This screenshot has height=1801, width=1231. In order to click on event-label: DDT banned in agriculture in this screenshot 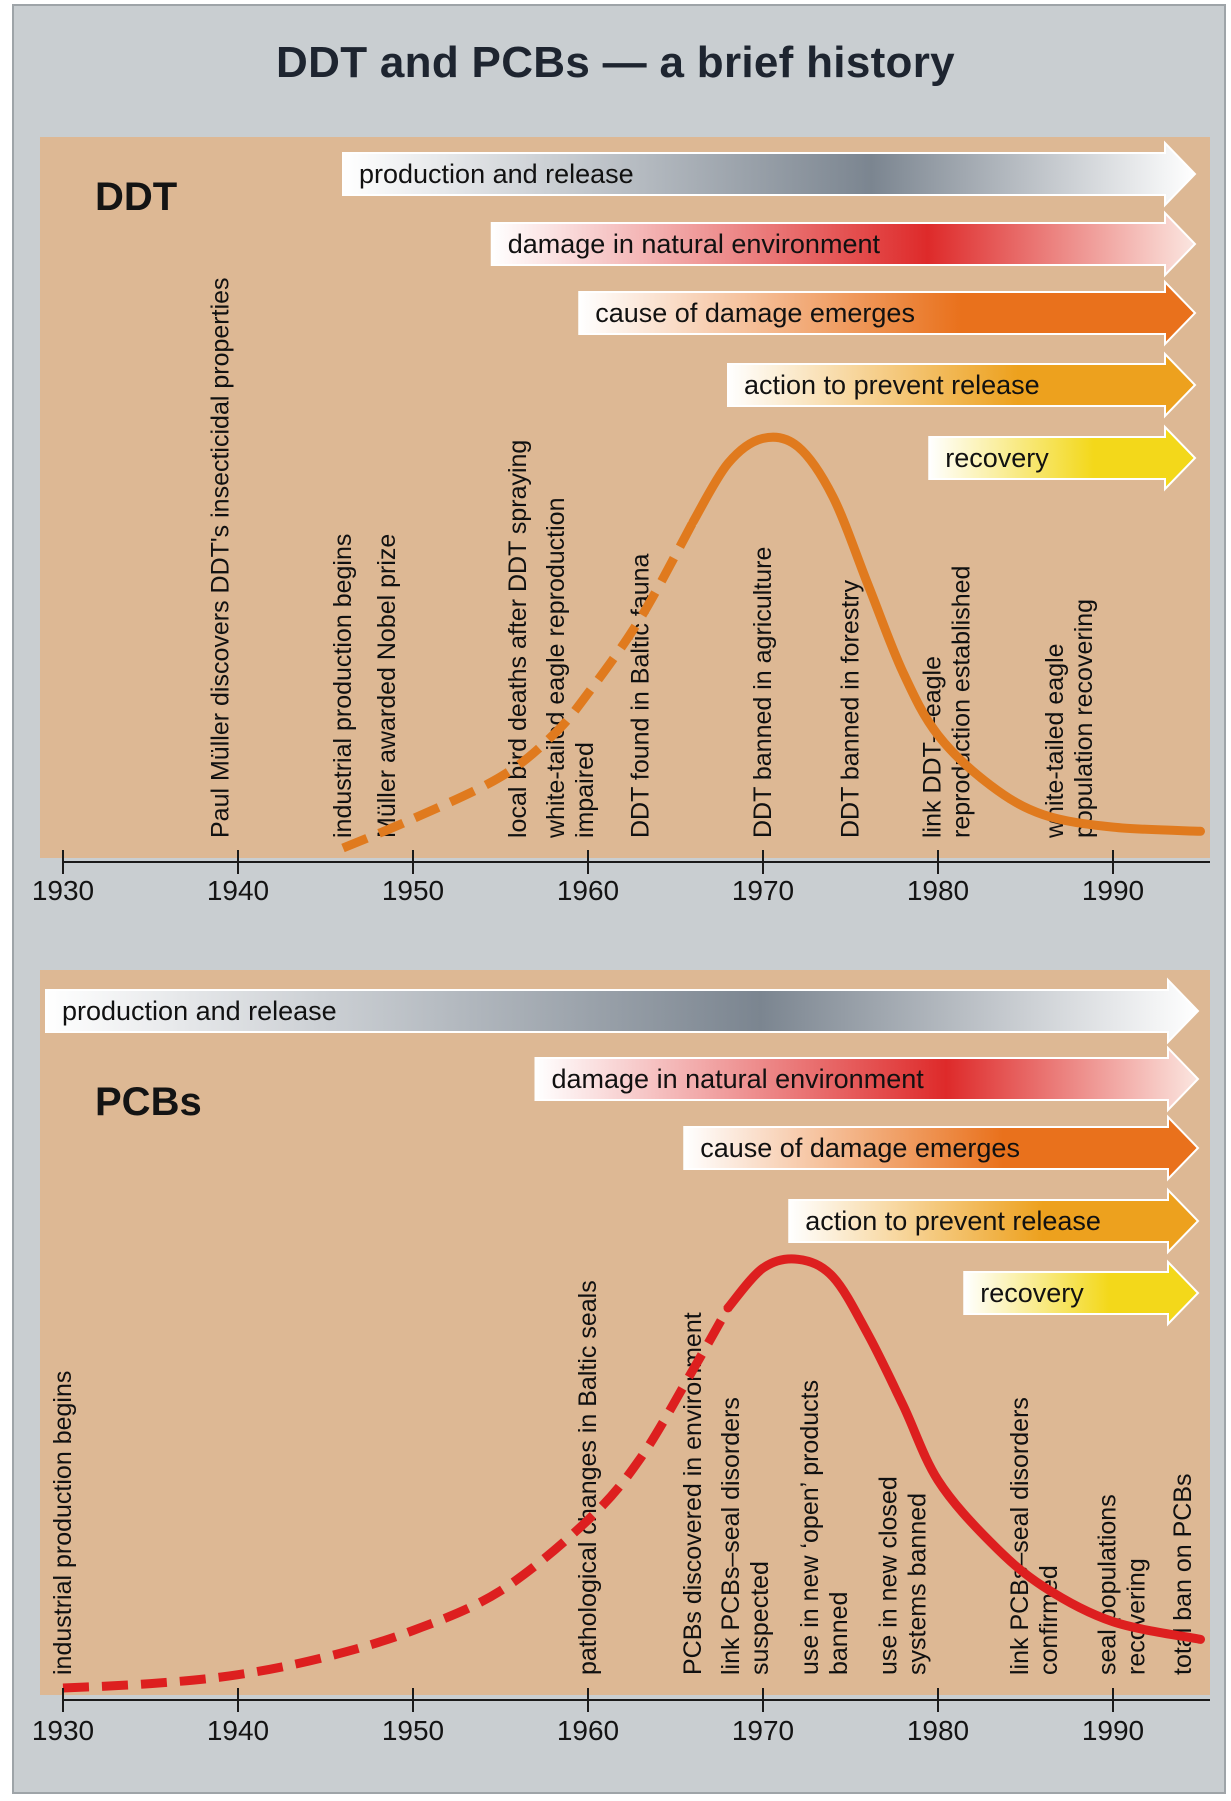, I will do `click(763, 692)`.